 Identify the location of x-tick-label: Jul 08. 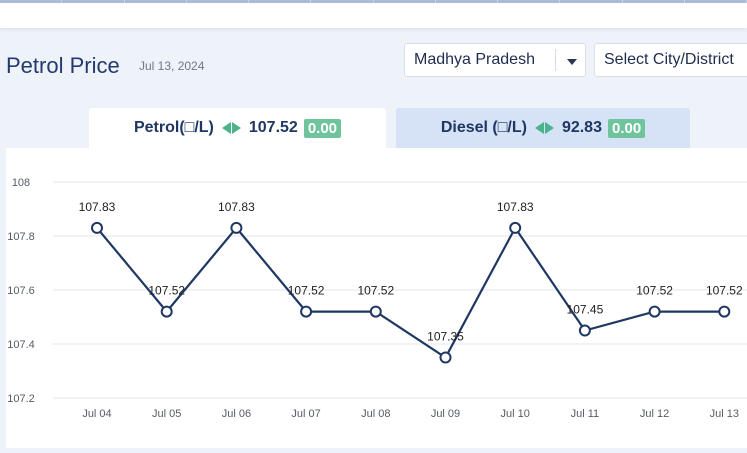
(375, 414).